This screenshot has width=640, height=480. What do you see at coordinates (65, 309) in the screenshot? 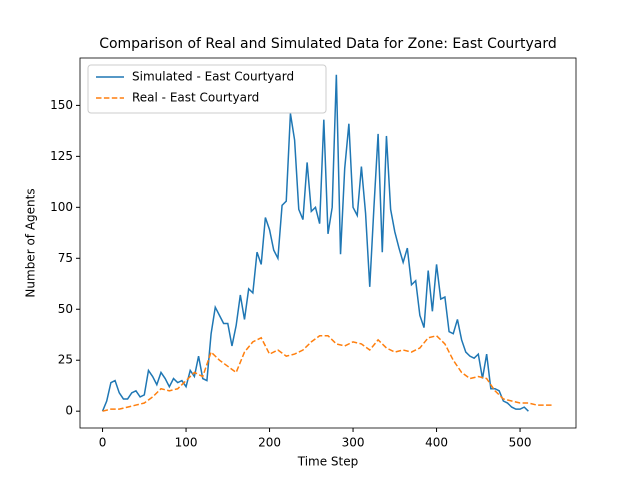
I see `y-tick-label: 50` at bounding box center [65, 309].